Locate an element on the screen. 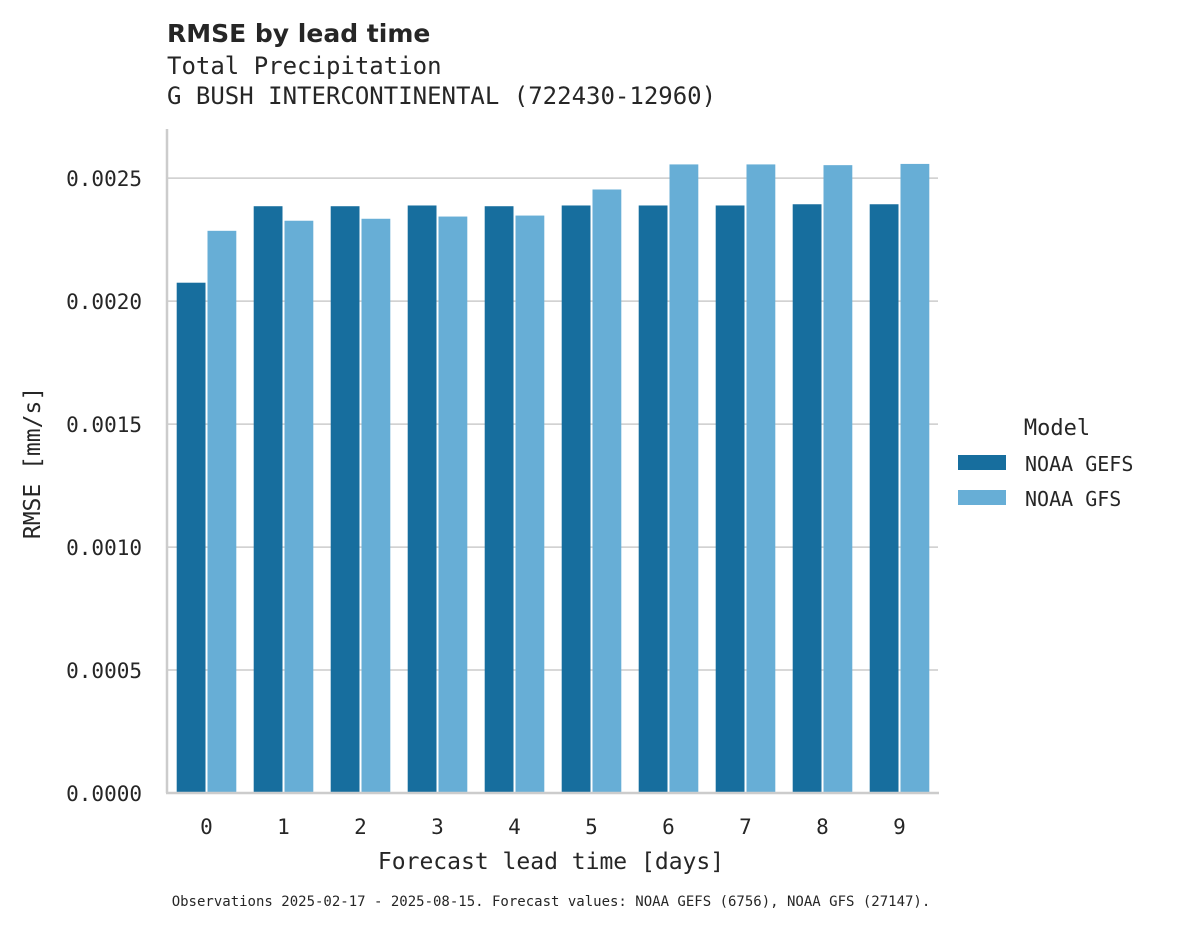 The height and width of the screenshot is (928, 1178). legend-swatch-noaa-gfs is located at coordinates (982, 497).